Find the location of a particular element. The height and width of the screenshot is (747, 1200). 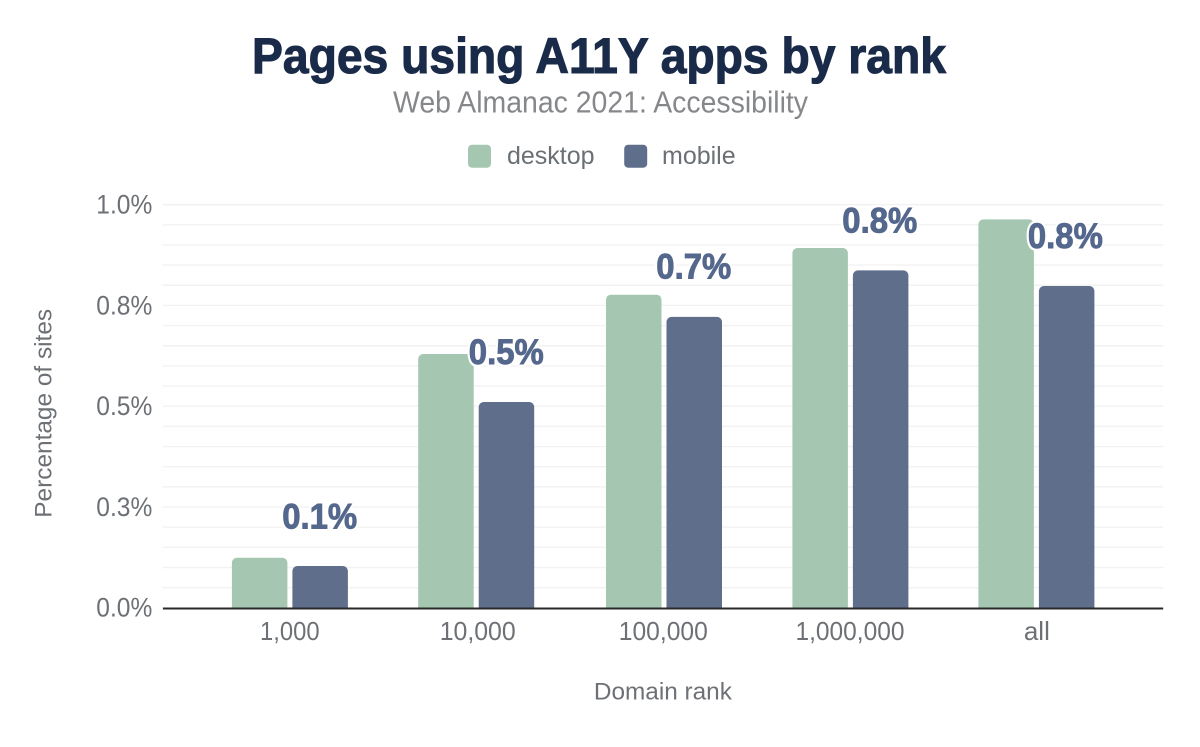

svg-text: 0.3% is located at coordinates (124, 507).